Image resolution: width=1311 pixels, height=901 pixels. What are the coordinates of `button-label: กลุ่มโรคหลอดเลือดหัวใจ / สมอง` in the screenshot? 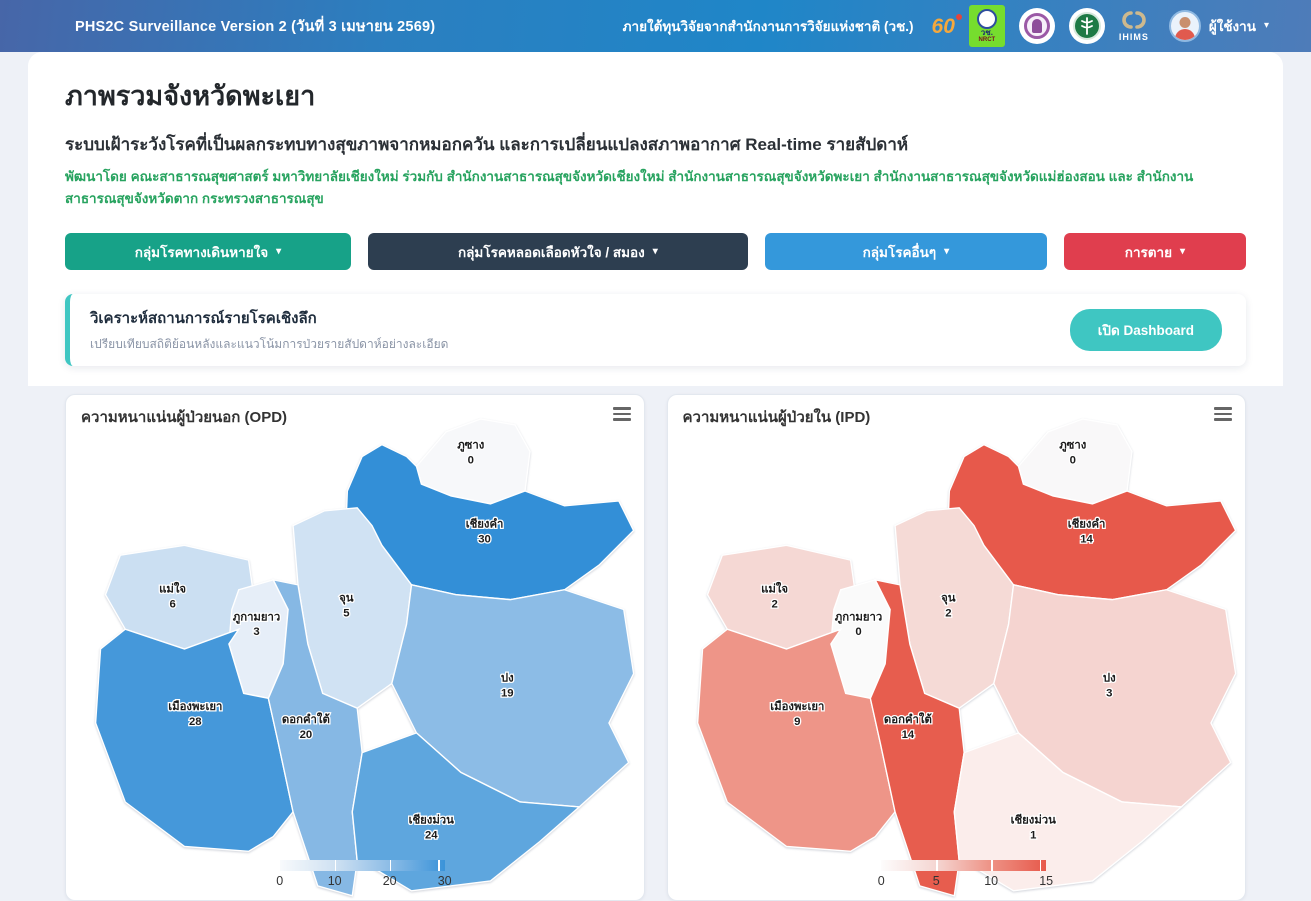 It's located at (551, 252).